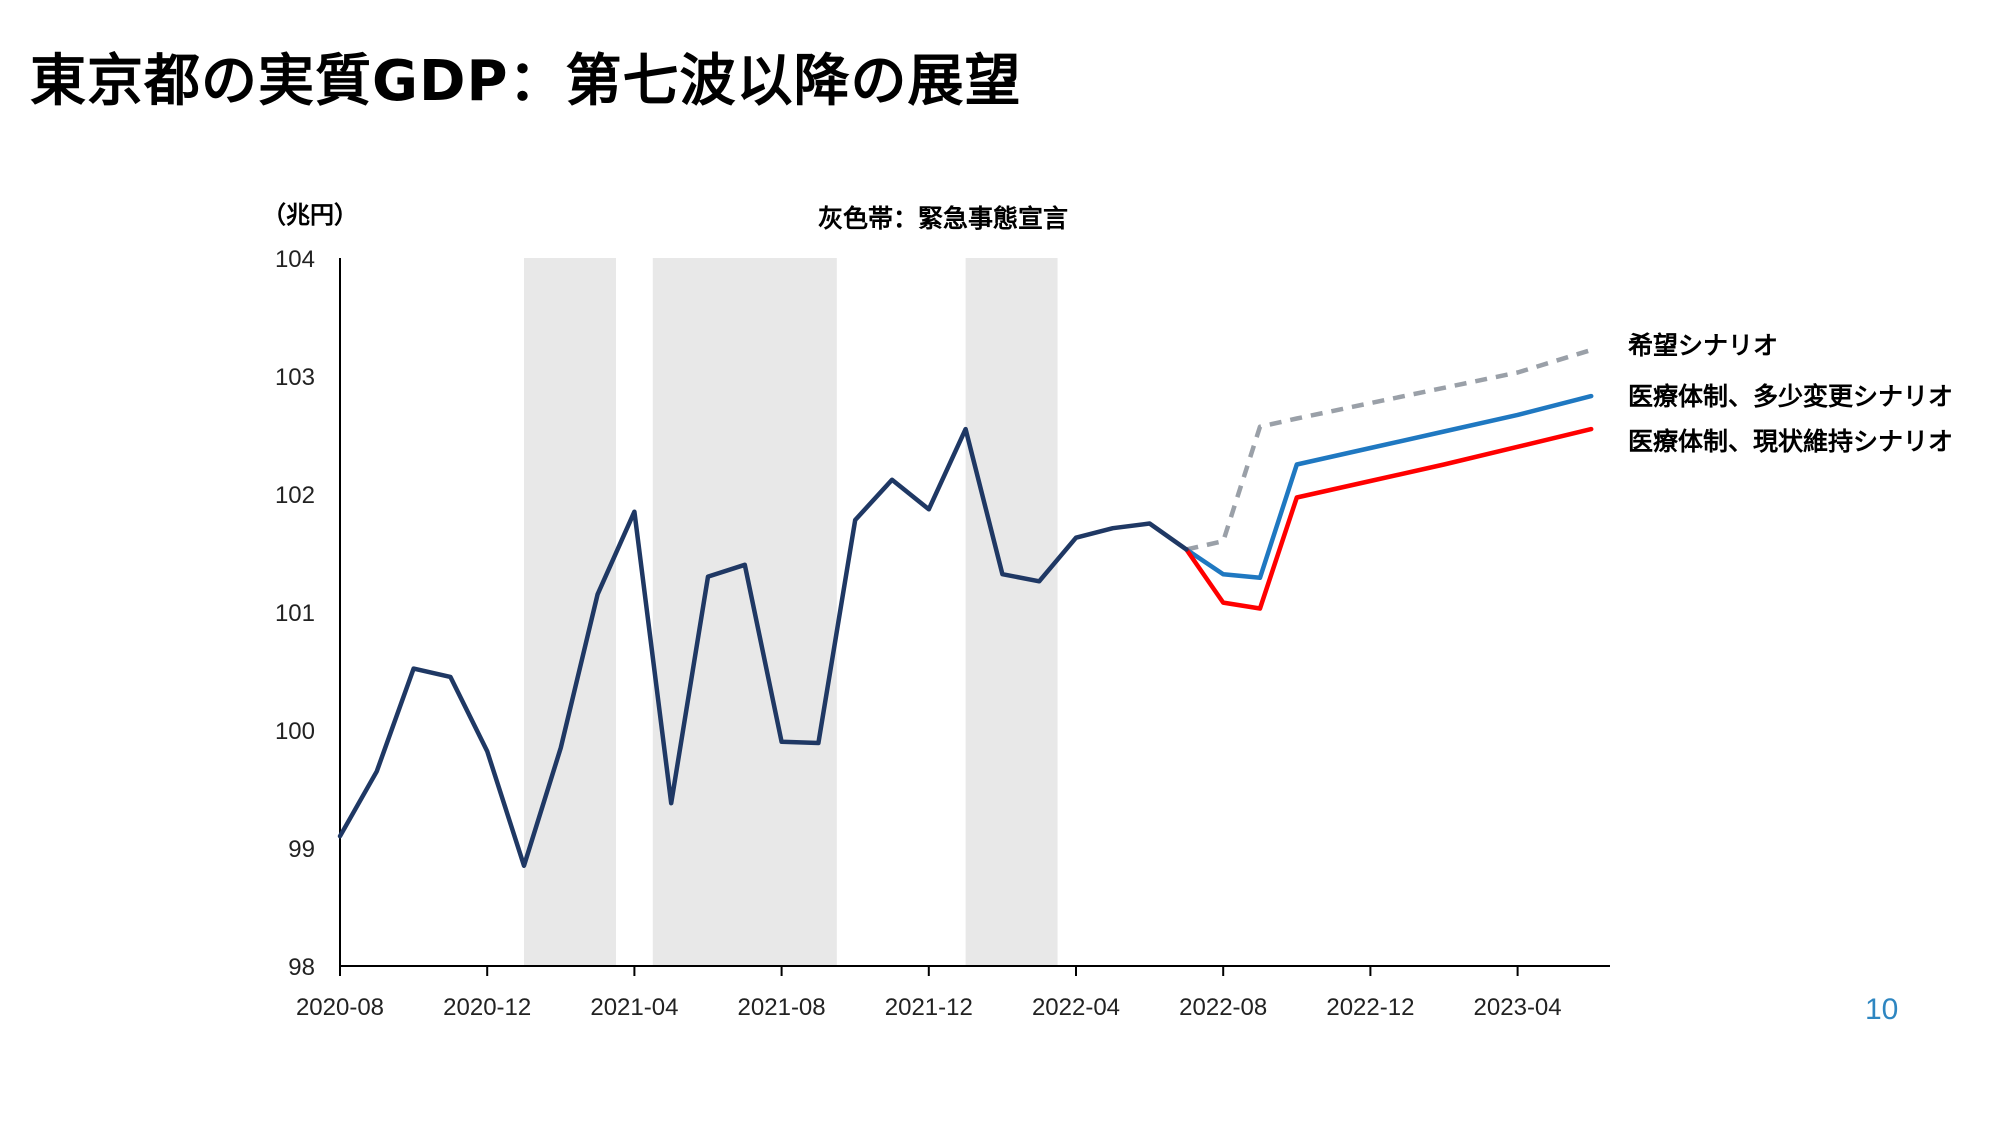 The height and width of the screenshot is (1125, 2000). Describe the element at coordinates (1076, 1007) in the screenshot. I see `x-tick-label: 2022-04` at that location.